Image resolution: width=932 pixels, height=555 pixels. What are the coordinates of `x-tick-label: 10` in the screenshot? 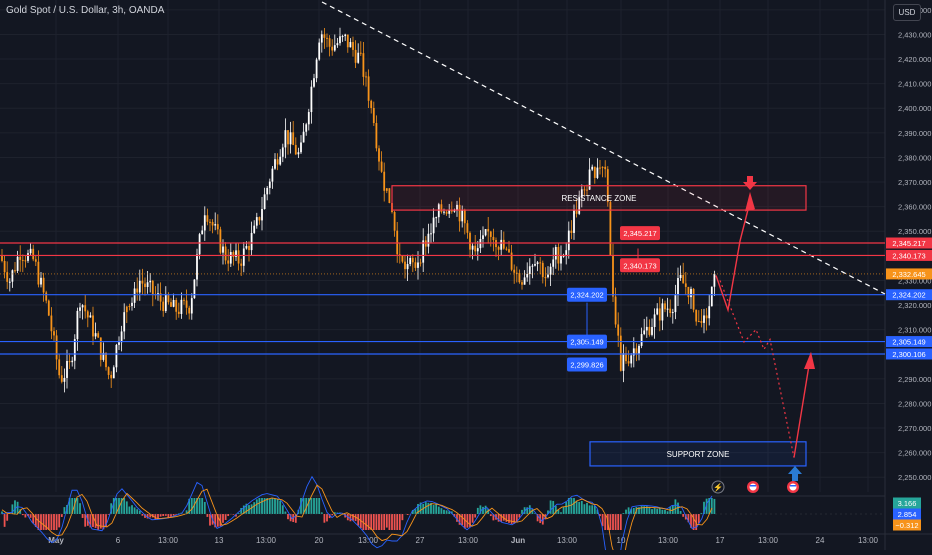 It's located at (621, 540).